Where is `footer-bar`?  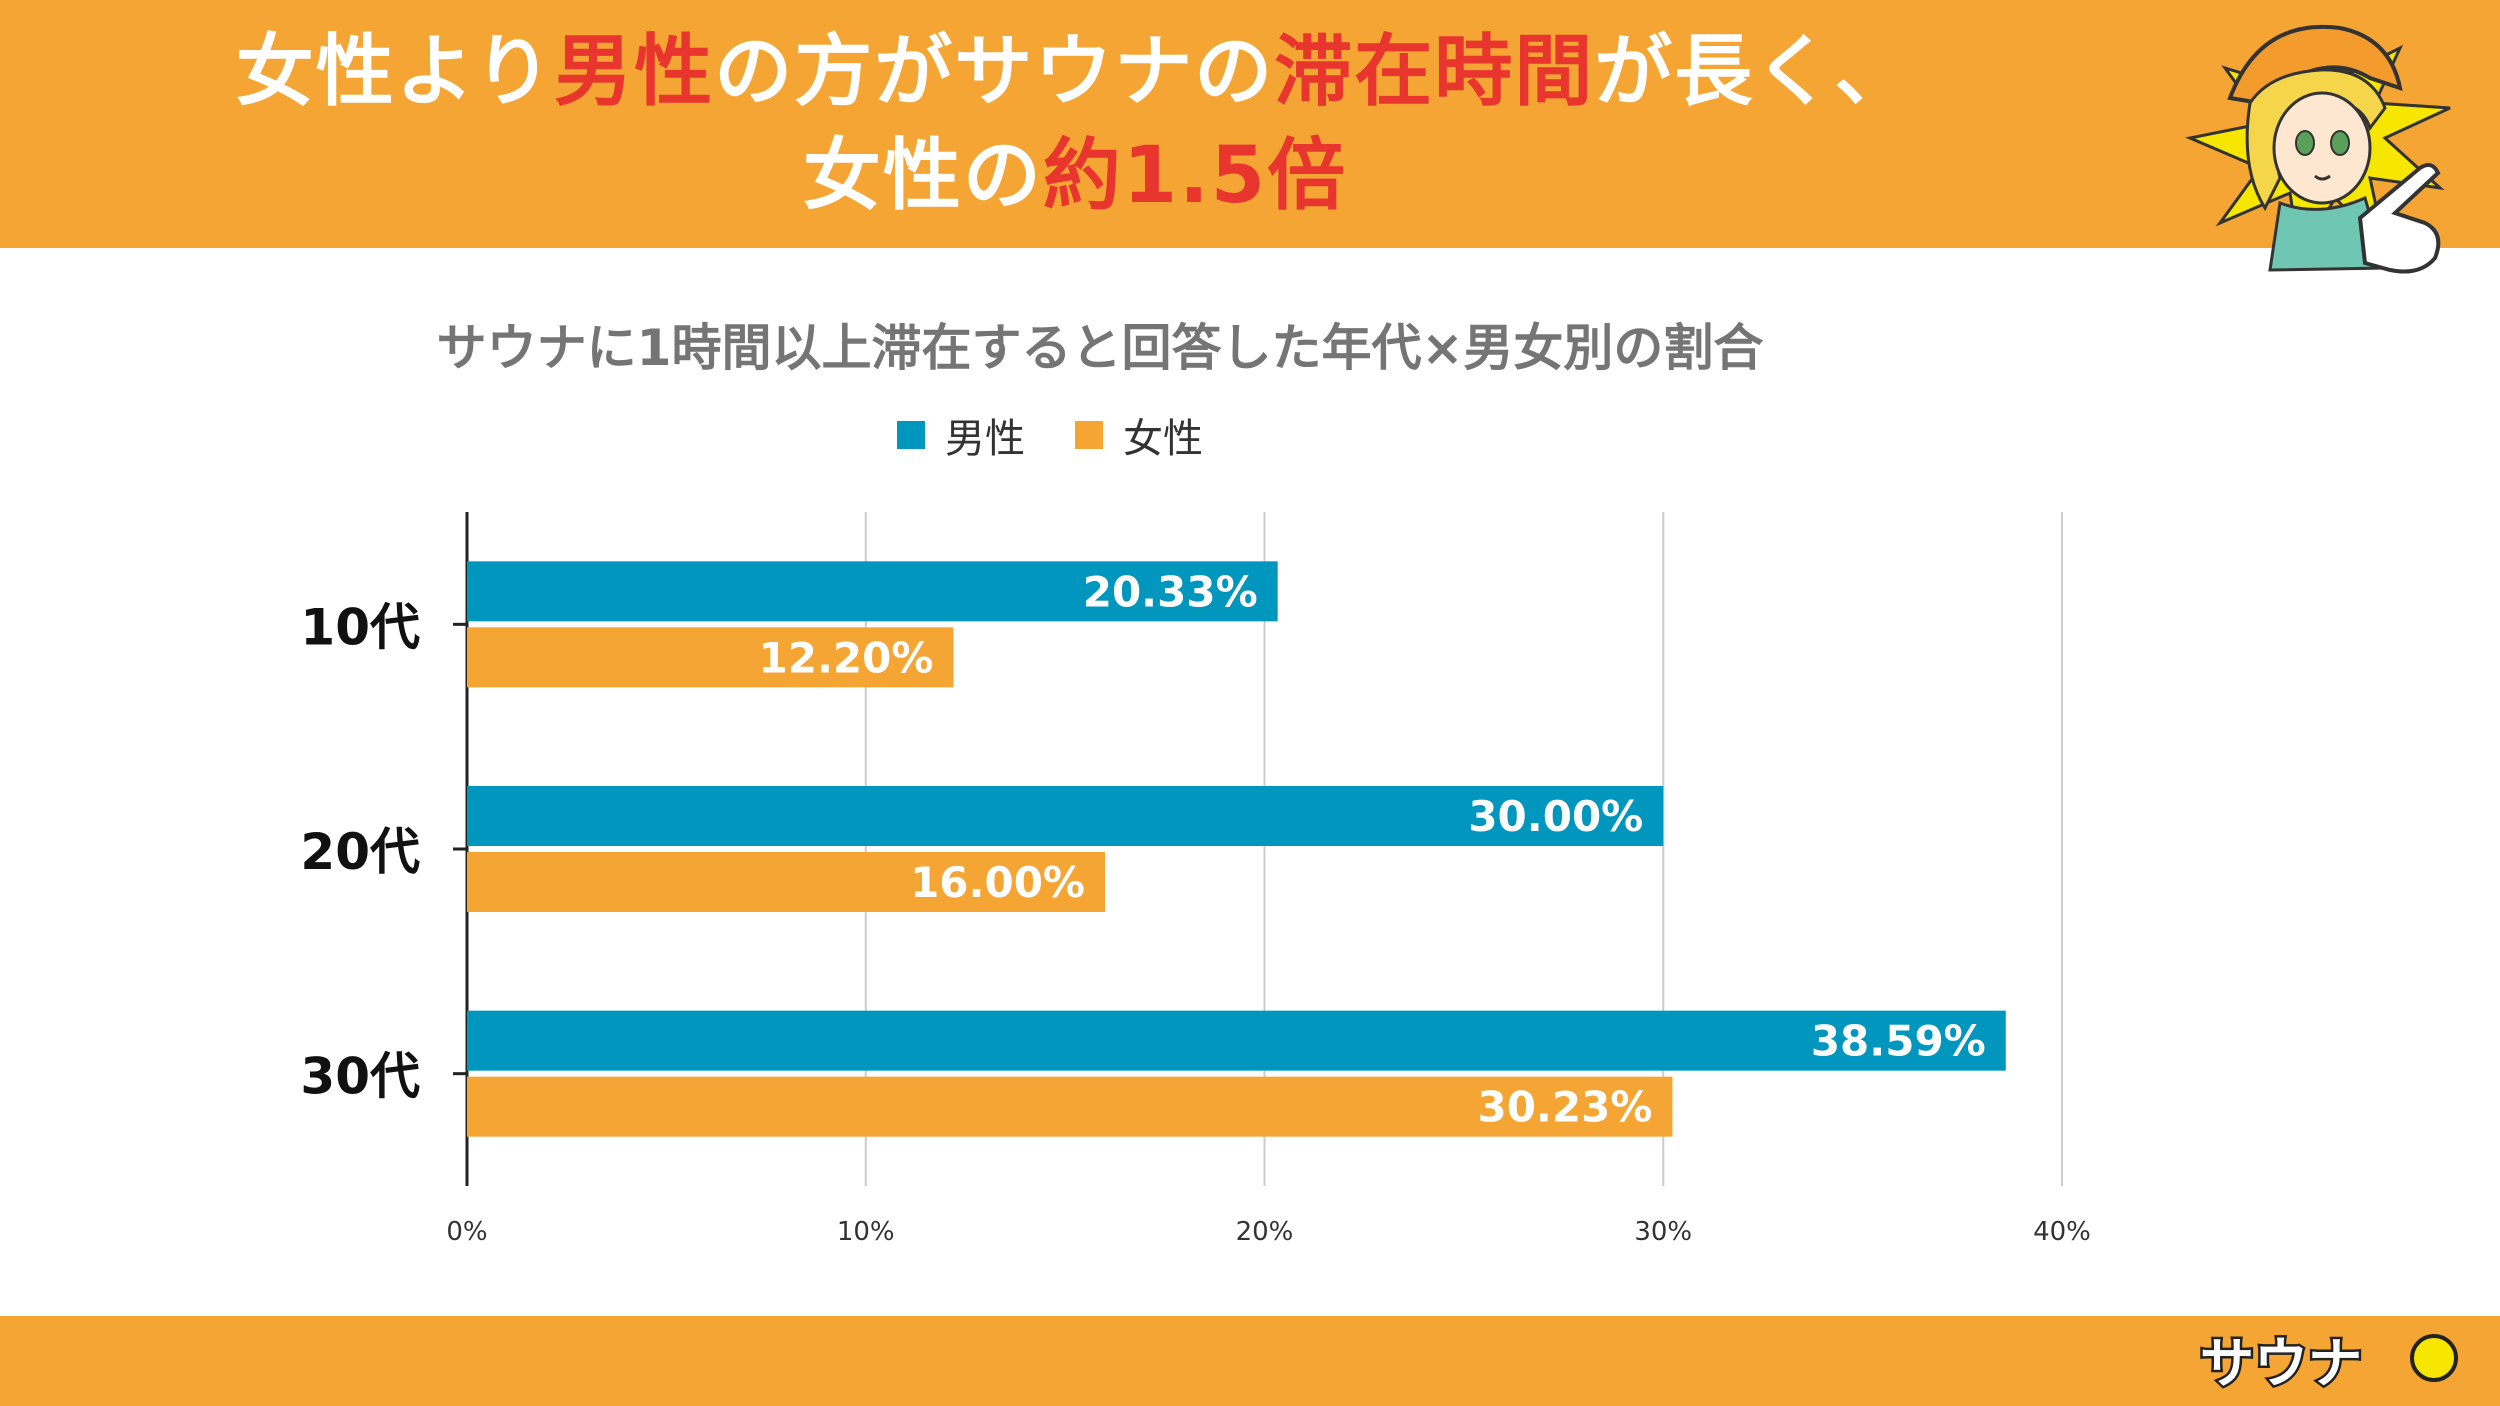 footer-bar is located at coordinates (1250, 1361).